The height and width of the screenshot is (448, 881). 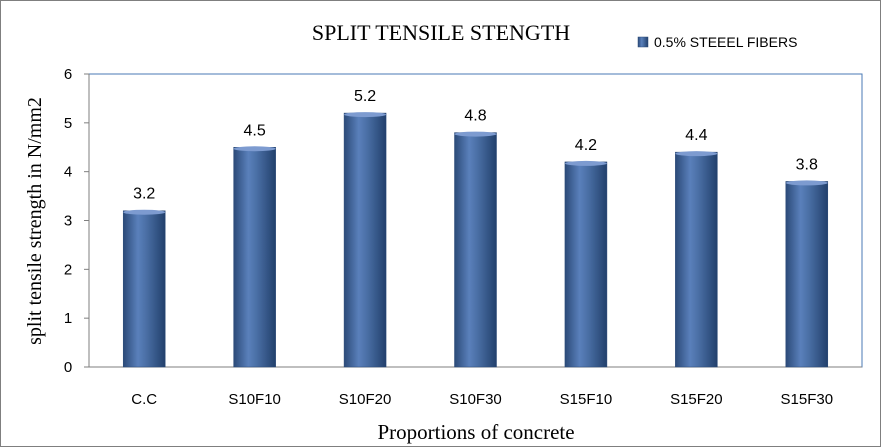 I want to click on y-tick-label: 5, so click(x=68, y=123).